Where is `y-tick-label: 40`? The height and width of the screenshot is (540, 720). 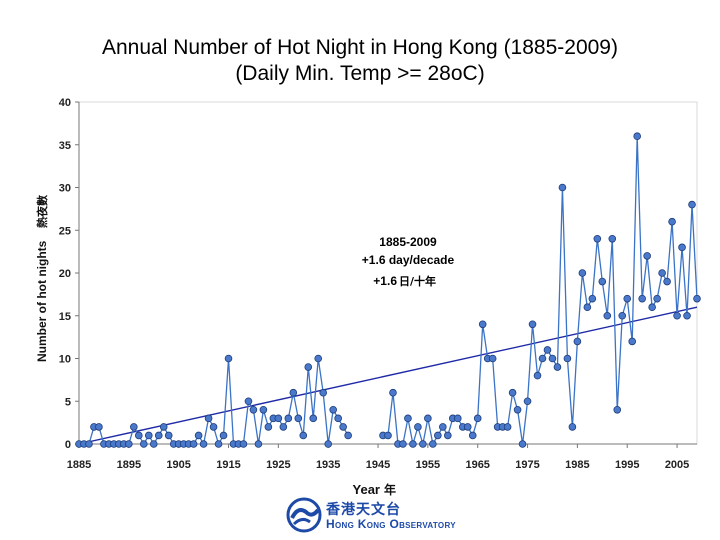 y-tick-label: 40 is located at coordinates (65, 103).